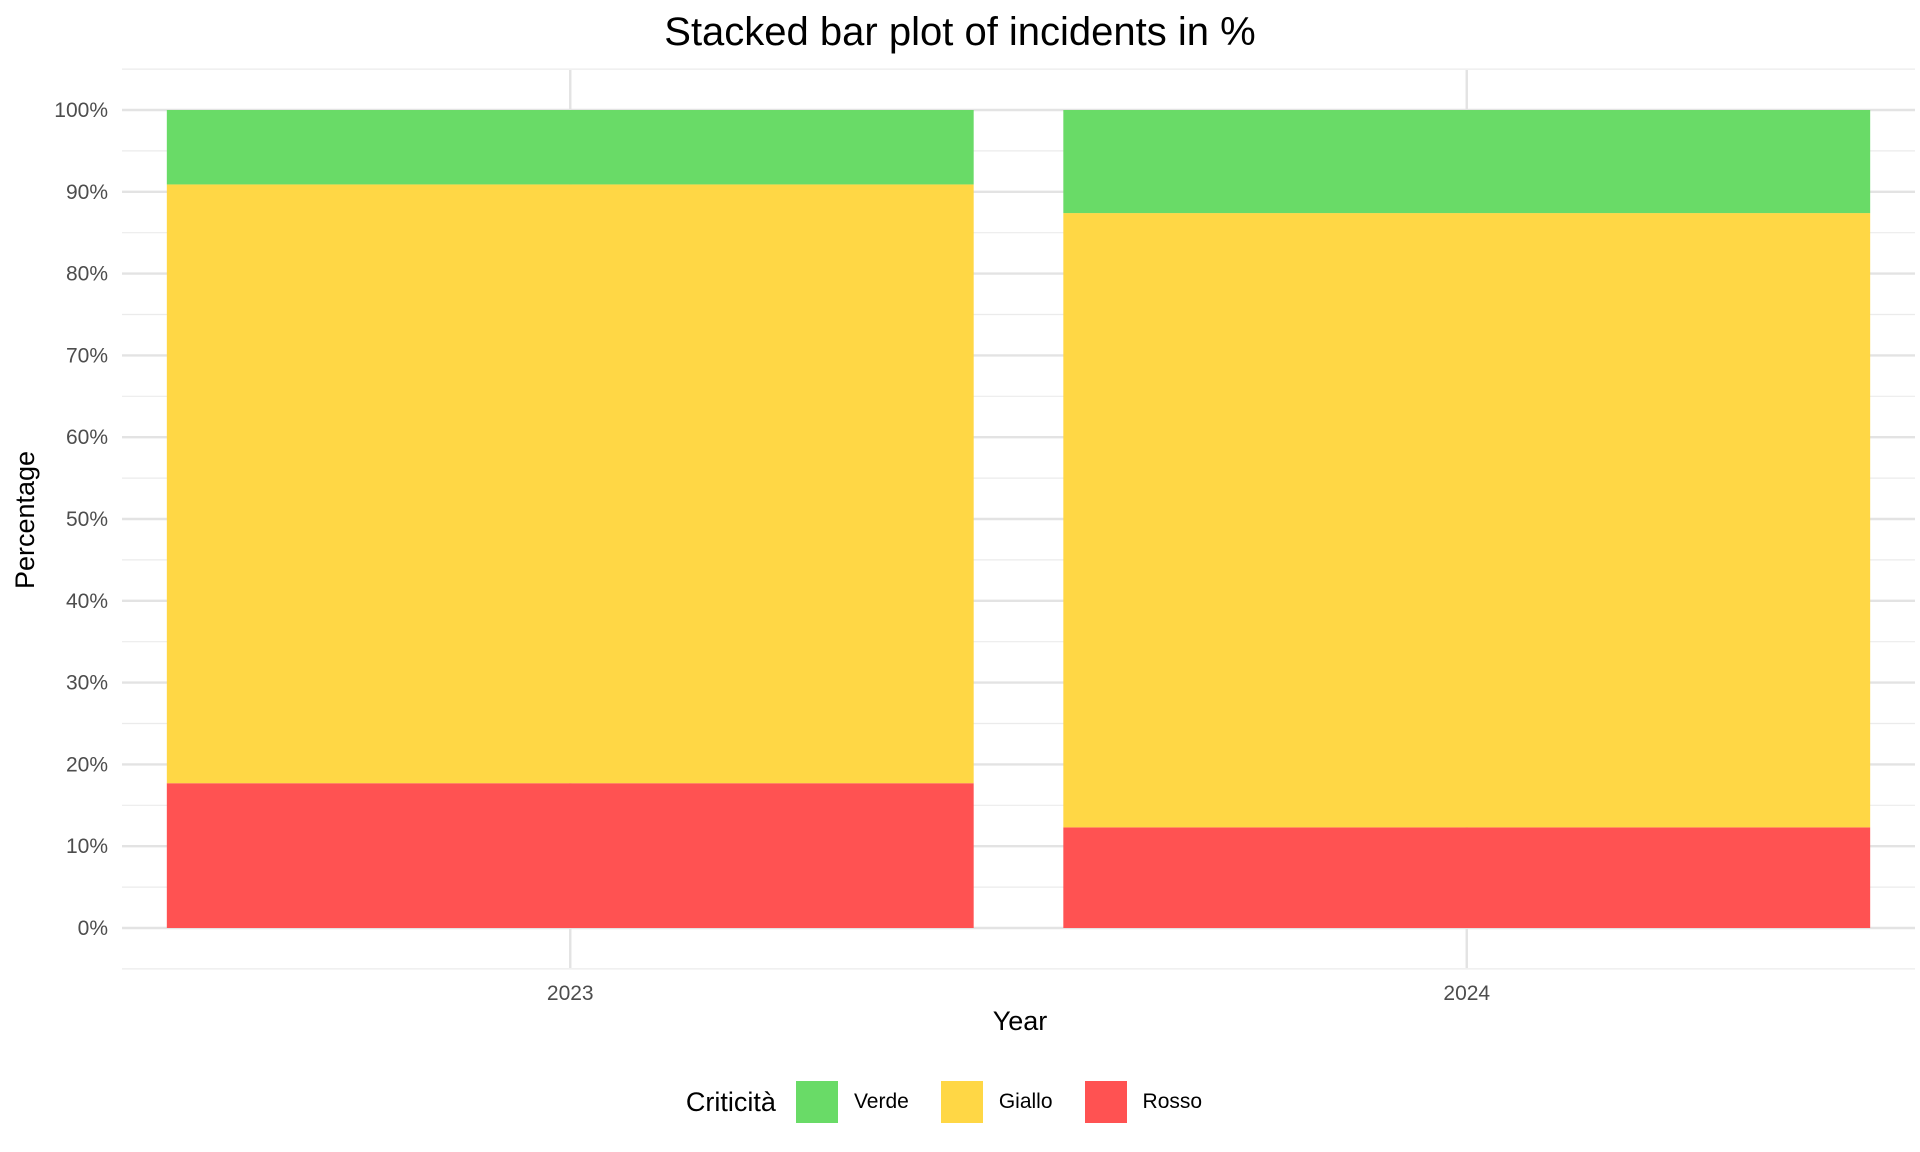 Image resolution: width=1920 pixels, height=1152 pixels. What do you see at coordinates (81, 110) in the screenshot?
I see `y-tick-label: 100%` at bounding box center [81, 110].